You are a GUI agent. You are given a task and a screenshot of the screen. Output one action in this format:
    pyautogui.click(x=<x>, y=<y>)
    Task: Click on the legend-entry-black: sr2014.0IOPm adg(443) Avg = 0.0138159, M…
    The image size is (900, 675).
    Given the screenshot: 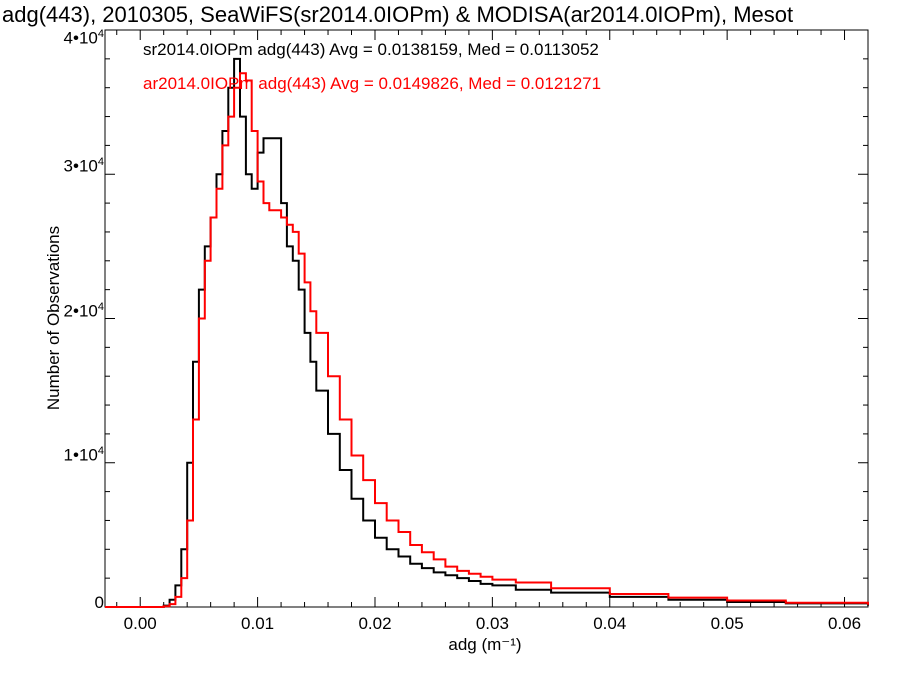 What is the action you would take?
    pyautogui.click(x=371, y=49)
    